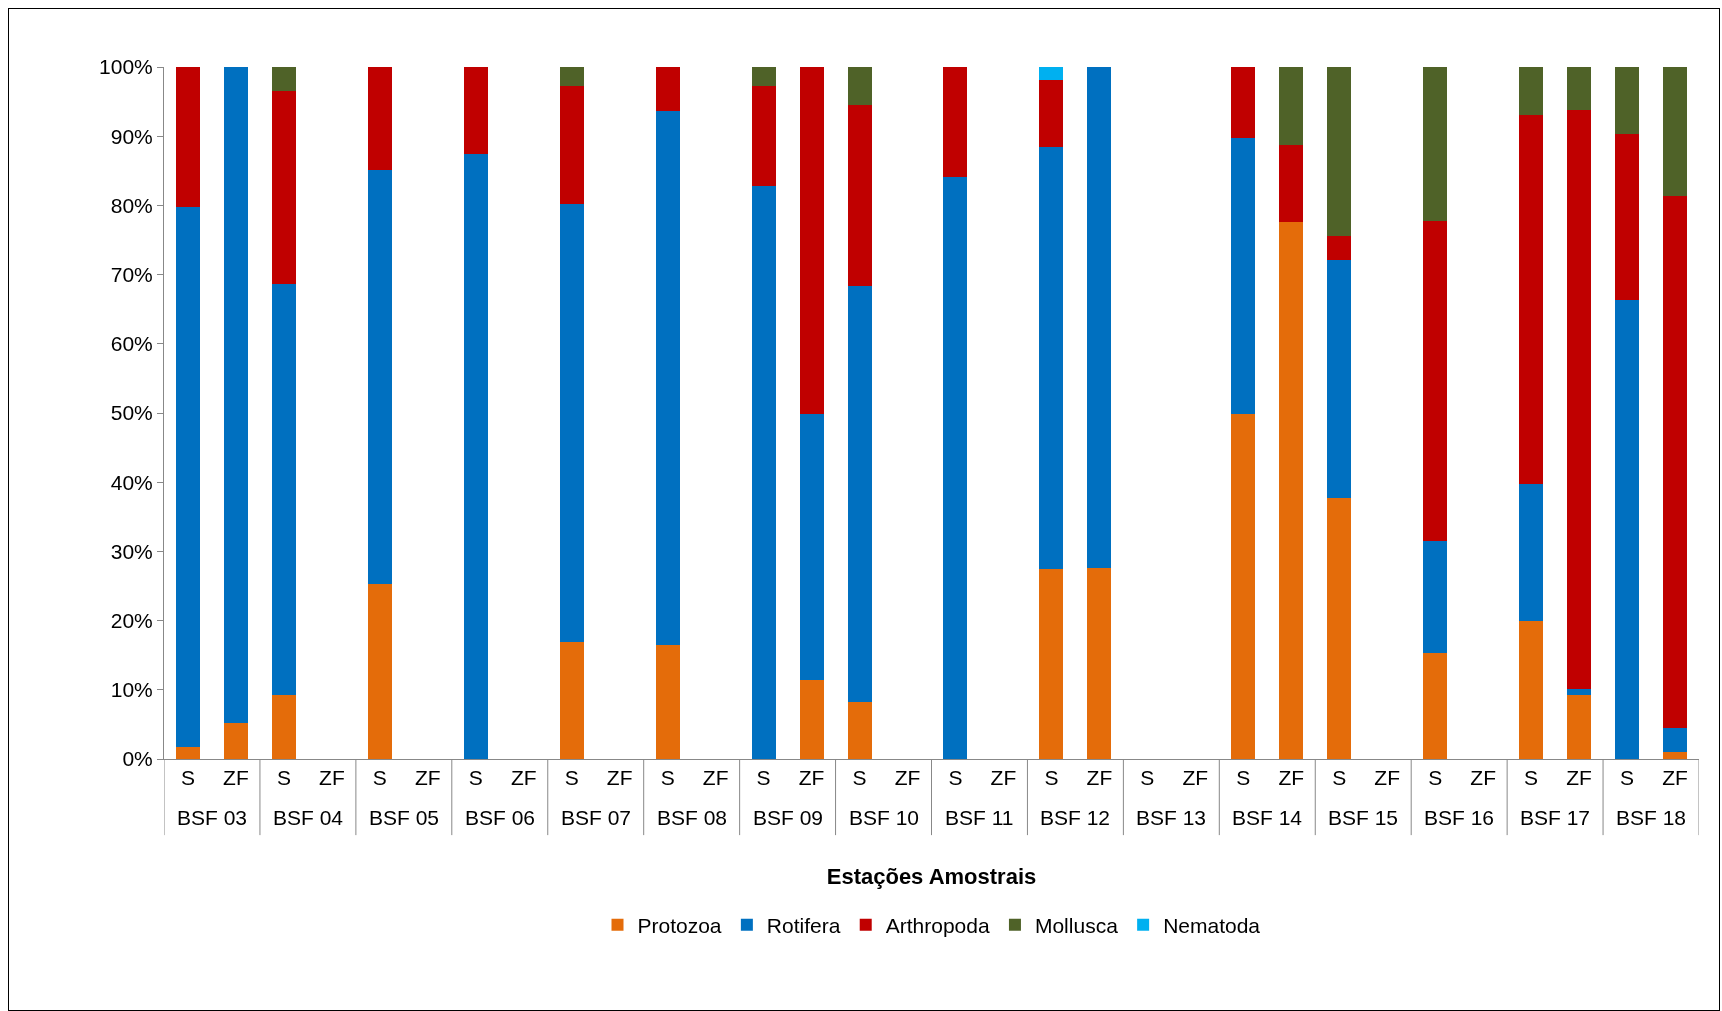 Image resolution: width=1722 pixels, height=1011 pixels. What do you see at coordinates (692, 817) in the screenshot?
I see `text: BSF 08` at bounding box center [692, 817].